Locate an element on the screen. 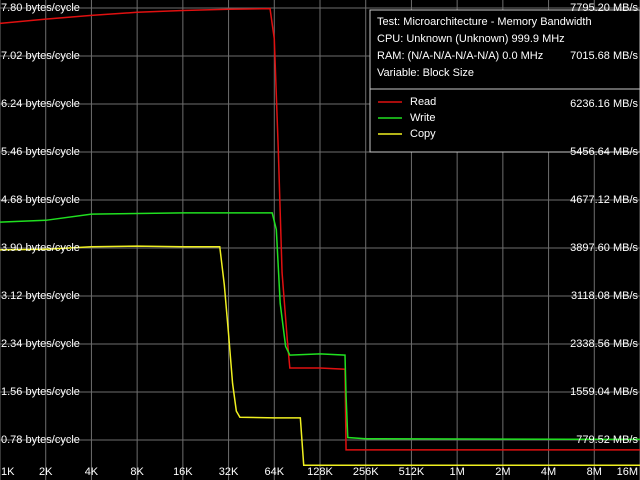 The width and height of the screenshot is (640, 480). legend-label: Write is located at coordinates (422, 118).